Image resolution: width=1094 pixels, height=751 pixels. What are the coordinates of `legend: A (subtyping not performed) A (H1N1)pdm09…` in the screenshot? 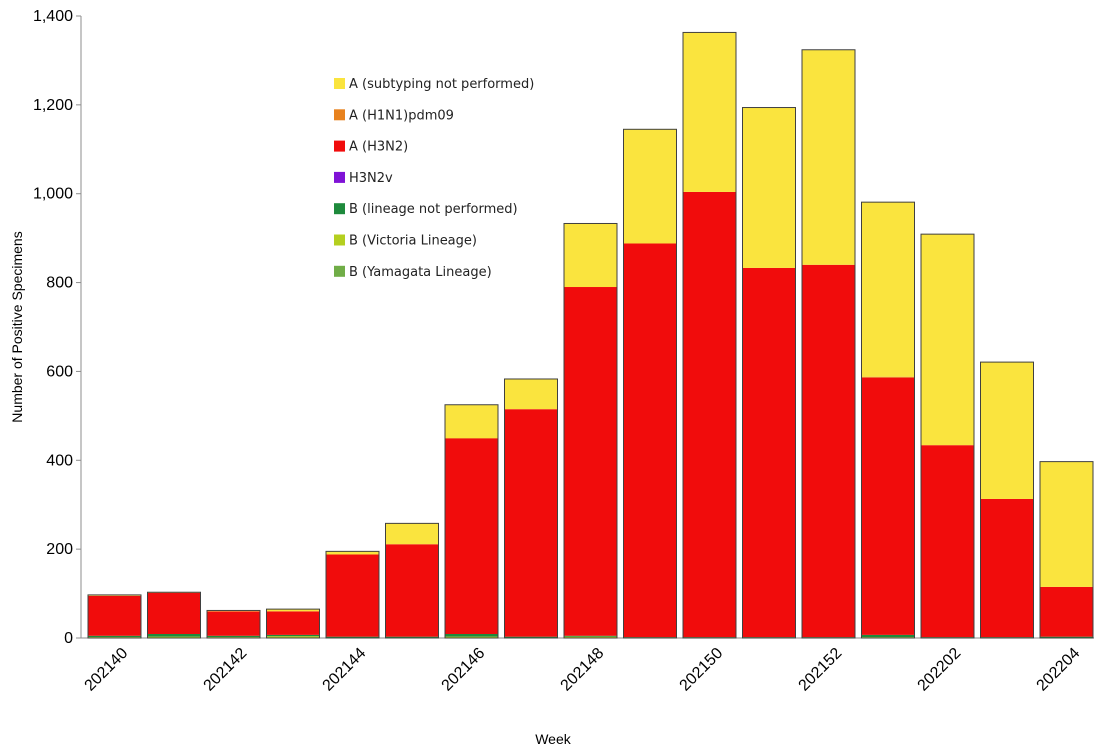 It's located at (434, 178).